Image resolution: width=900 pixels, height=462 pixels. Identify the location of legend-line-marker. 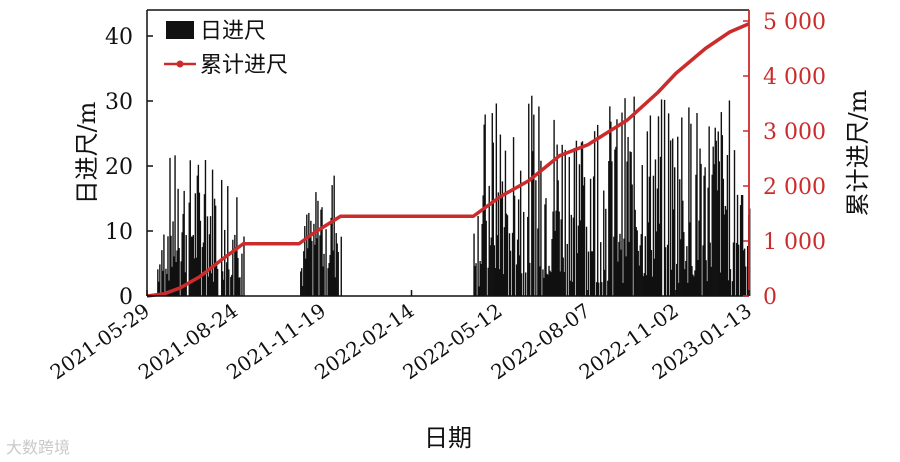
(180, 64).